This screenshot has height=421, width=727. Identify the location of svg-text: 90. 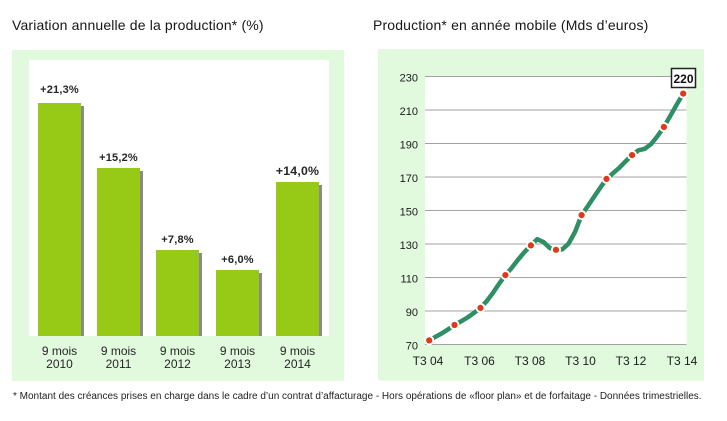
(412, 313).